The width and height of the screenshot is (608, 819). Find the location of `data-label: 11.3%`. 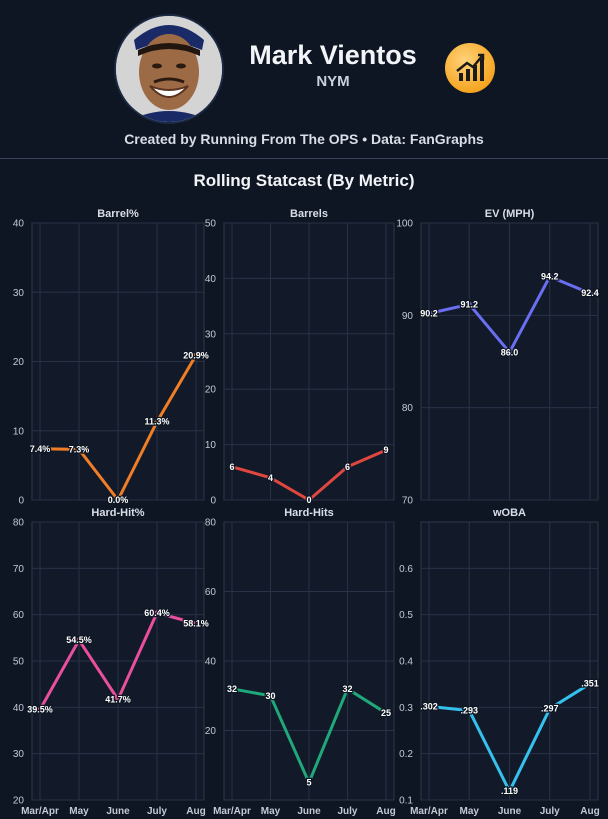

data-label: 11.3% is located at coordinates (156, 422).